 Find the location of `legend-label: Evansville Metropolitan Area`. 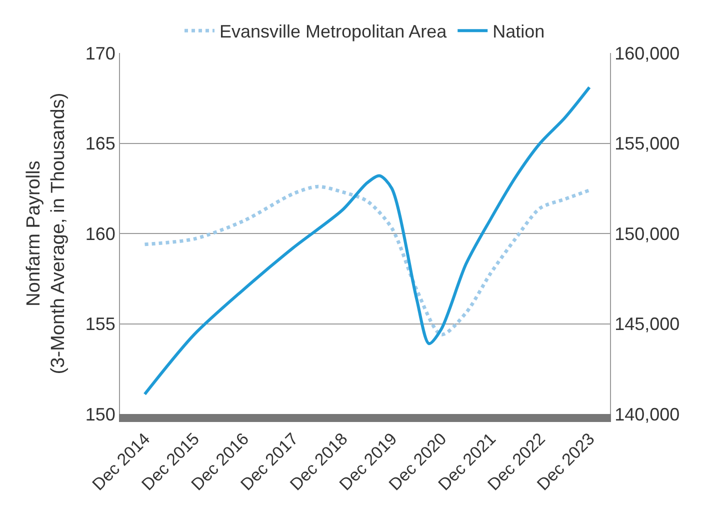

legend-label: Evansville Metropolitan Area is located at coordinates (334, 32).